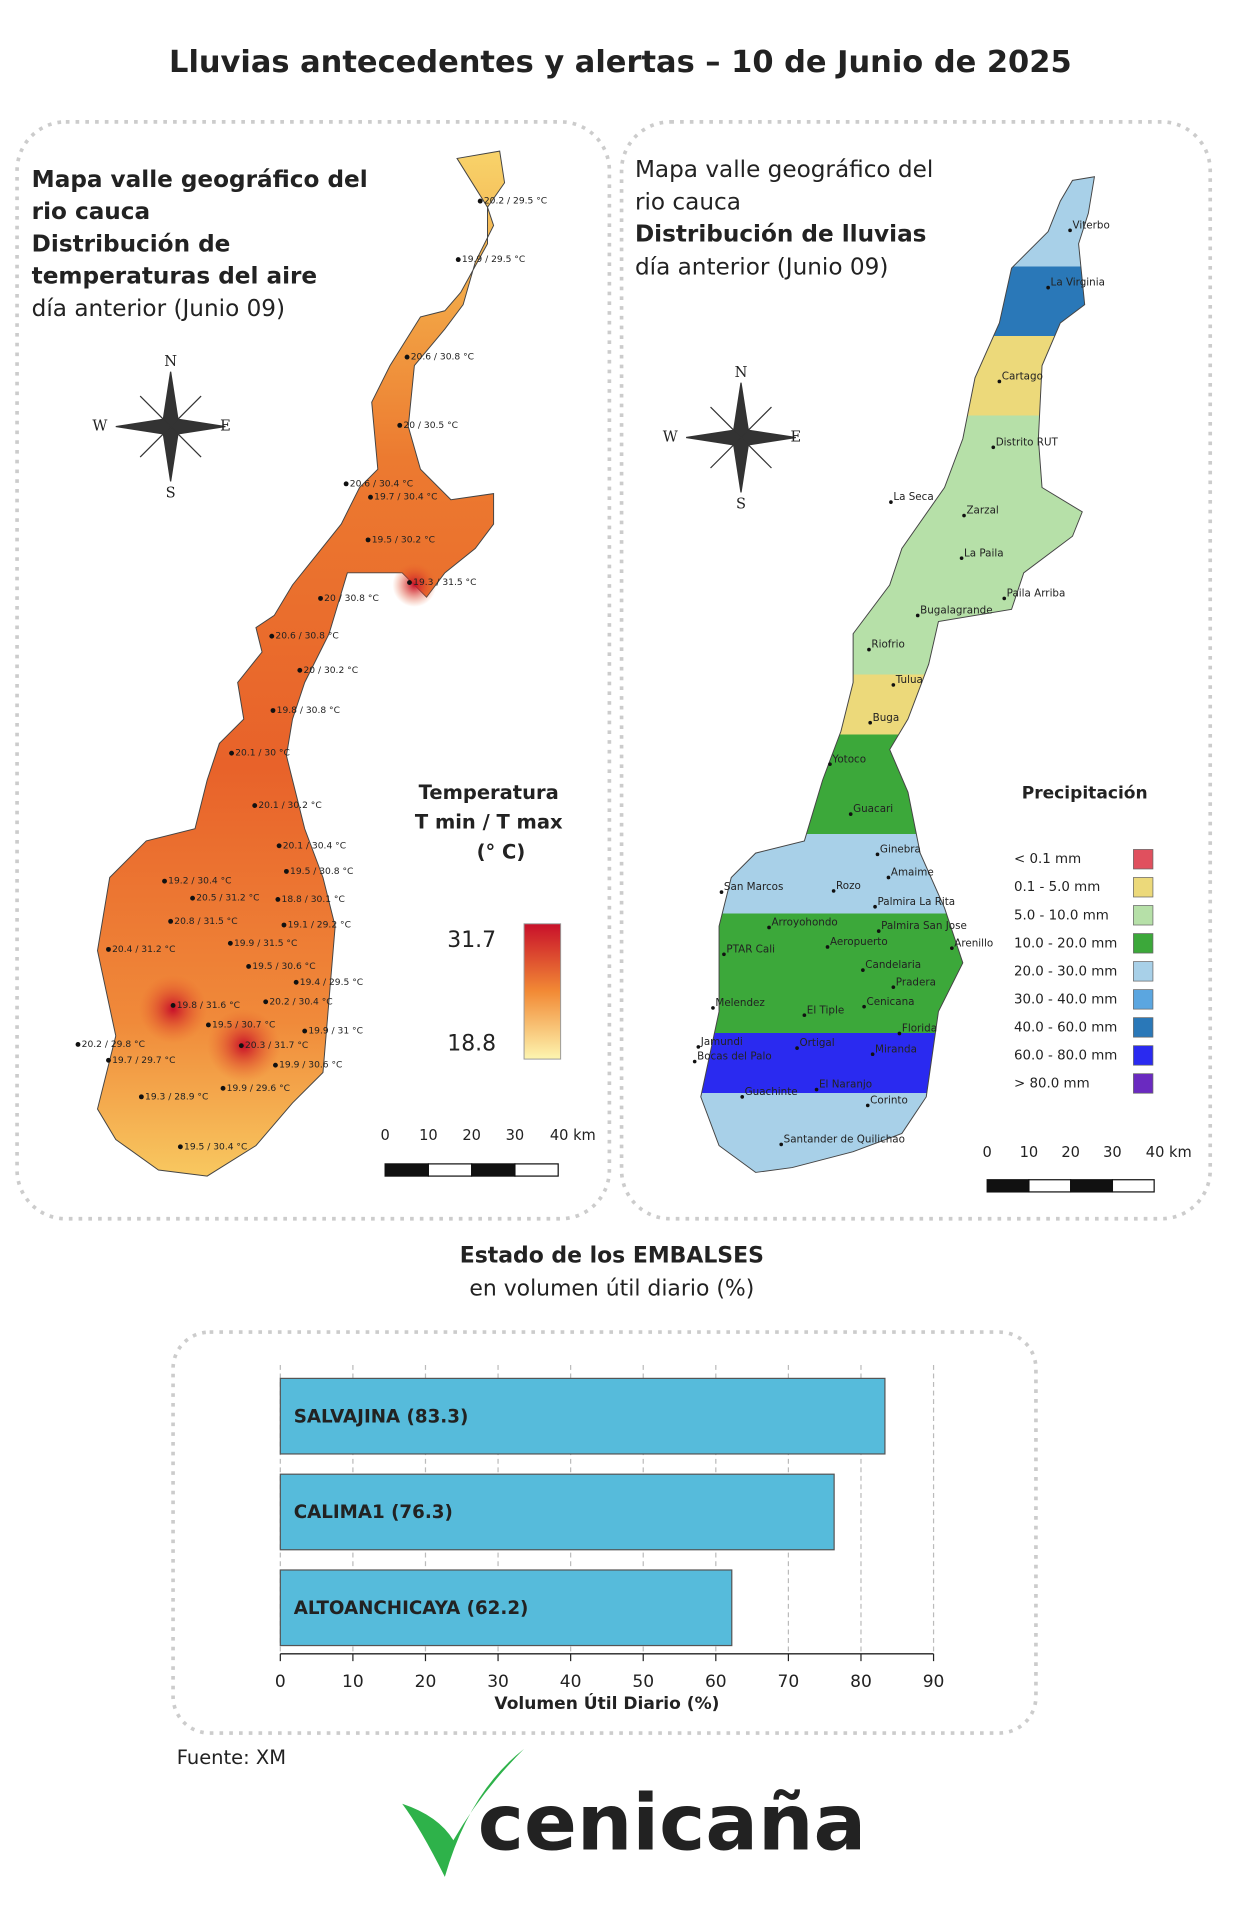 The height and width of the screenshot is (1920, 1248). I want to click on value-label: CALIMA1 (76.3), so click(373, 1512).